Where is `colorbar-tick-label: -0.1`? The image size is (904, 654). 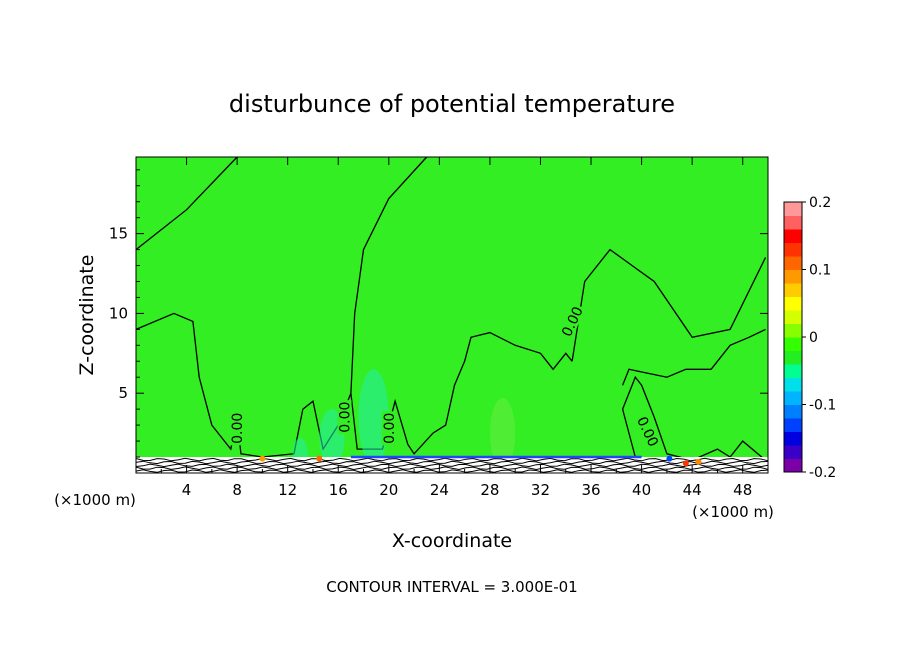
colorbar-tick-label: -0.1 is located at coordinates (822, 406).